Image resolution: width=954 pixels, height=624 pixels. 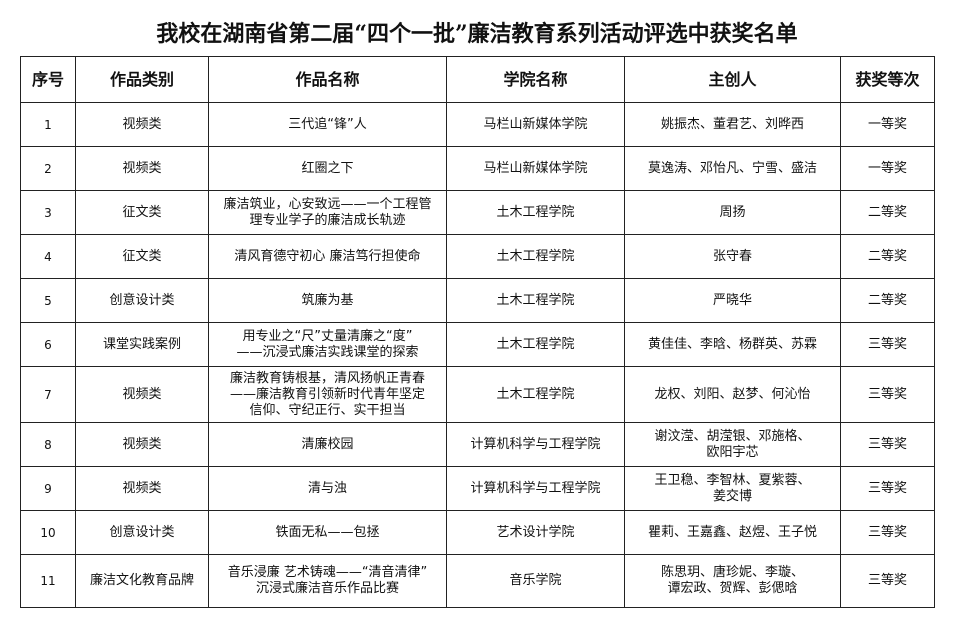 I want to click on cell-no: 10, so click(x=48, y=532).